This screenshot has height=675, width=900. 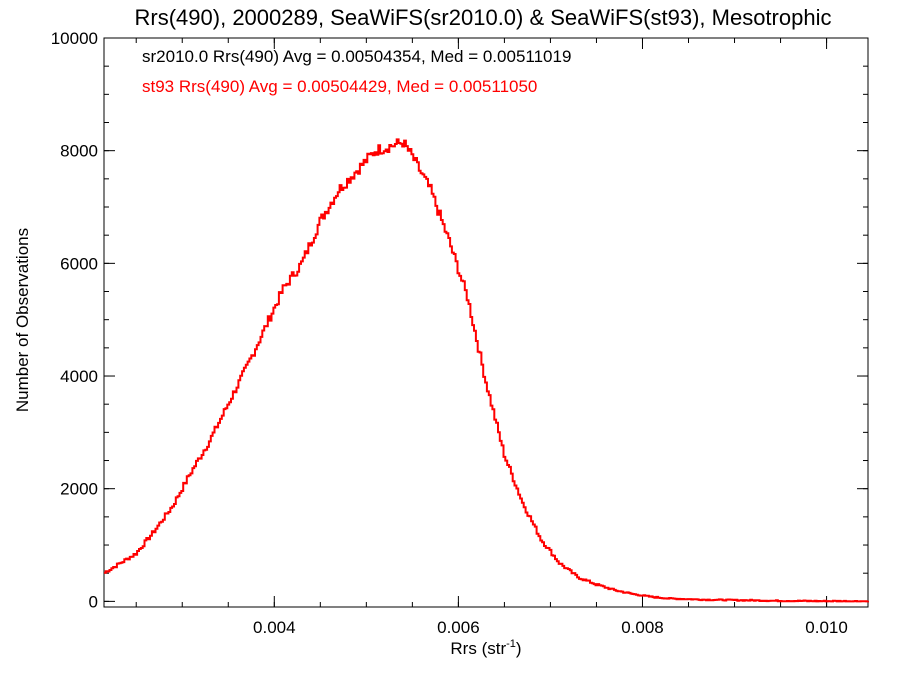 I want to click on y-tick-label: 2000, so click(x=79, y=489).